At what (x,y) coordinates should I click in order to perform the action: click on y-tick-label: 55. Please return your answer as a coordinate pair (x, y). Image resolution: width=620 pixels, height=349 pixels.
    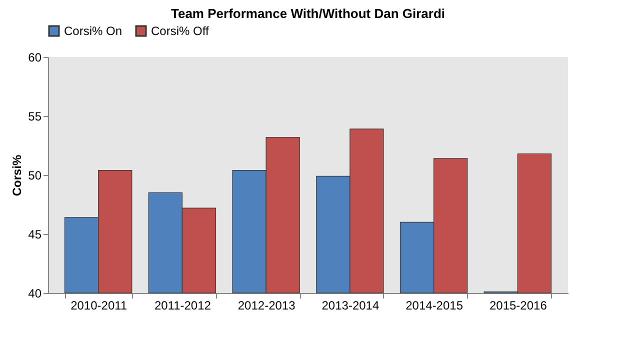
    Looking at the image, I should click on (35, 117).